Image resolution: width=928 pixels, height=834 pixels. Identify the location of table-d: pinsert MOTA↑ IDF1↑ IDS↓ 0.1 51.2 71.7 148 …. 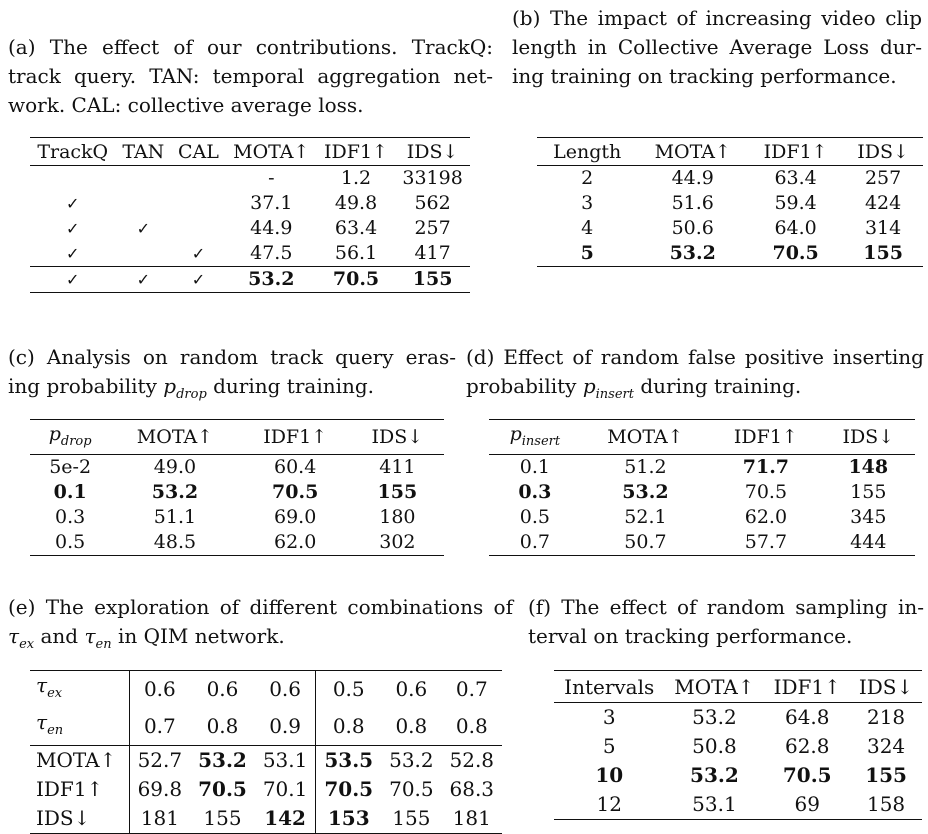
(702, 487).